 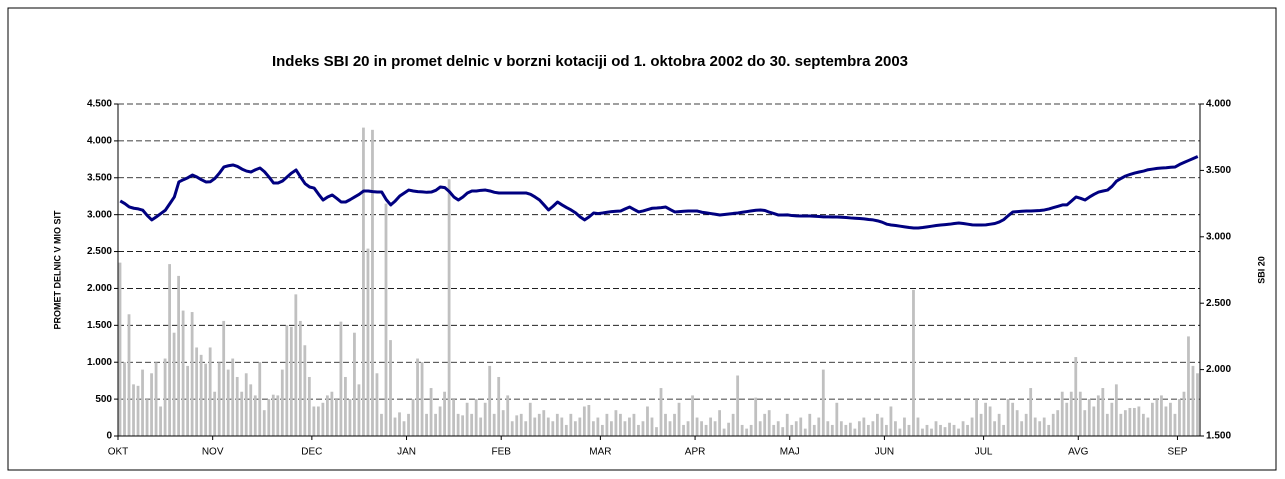 What do you see at coordinates (99, 214) in the screenshot?
I see `y-tick-label: 3.000` at bounding box center [99, 214].